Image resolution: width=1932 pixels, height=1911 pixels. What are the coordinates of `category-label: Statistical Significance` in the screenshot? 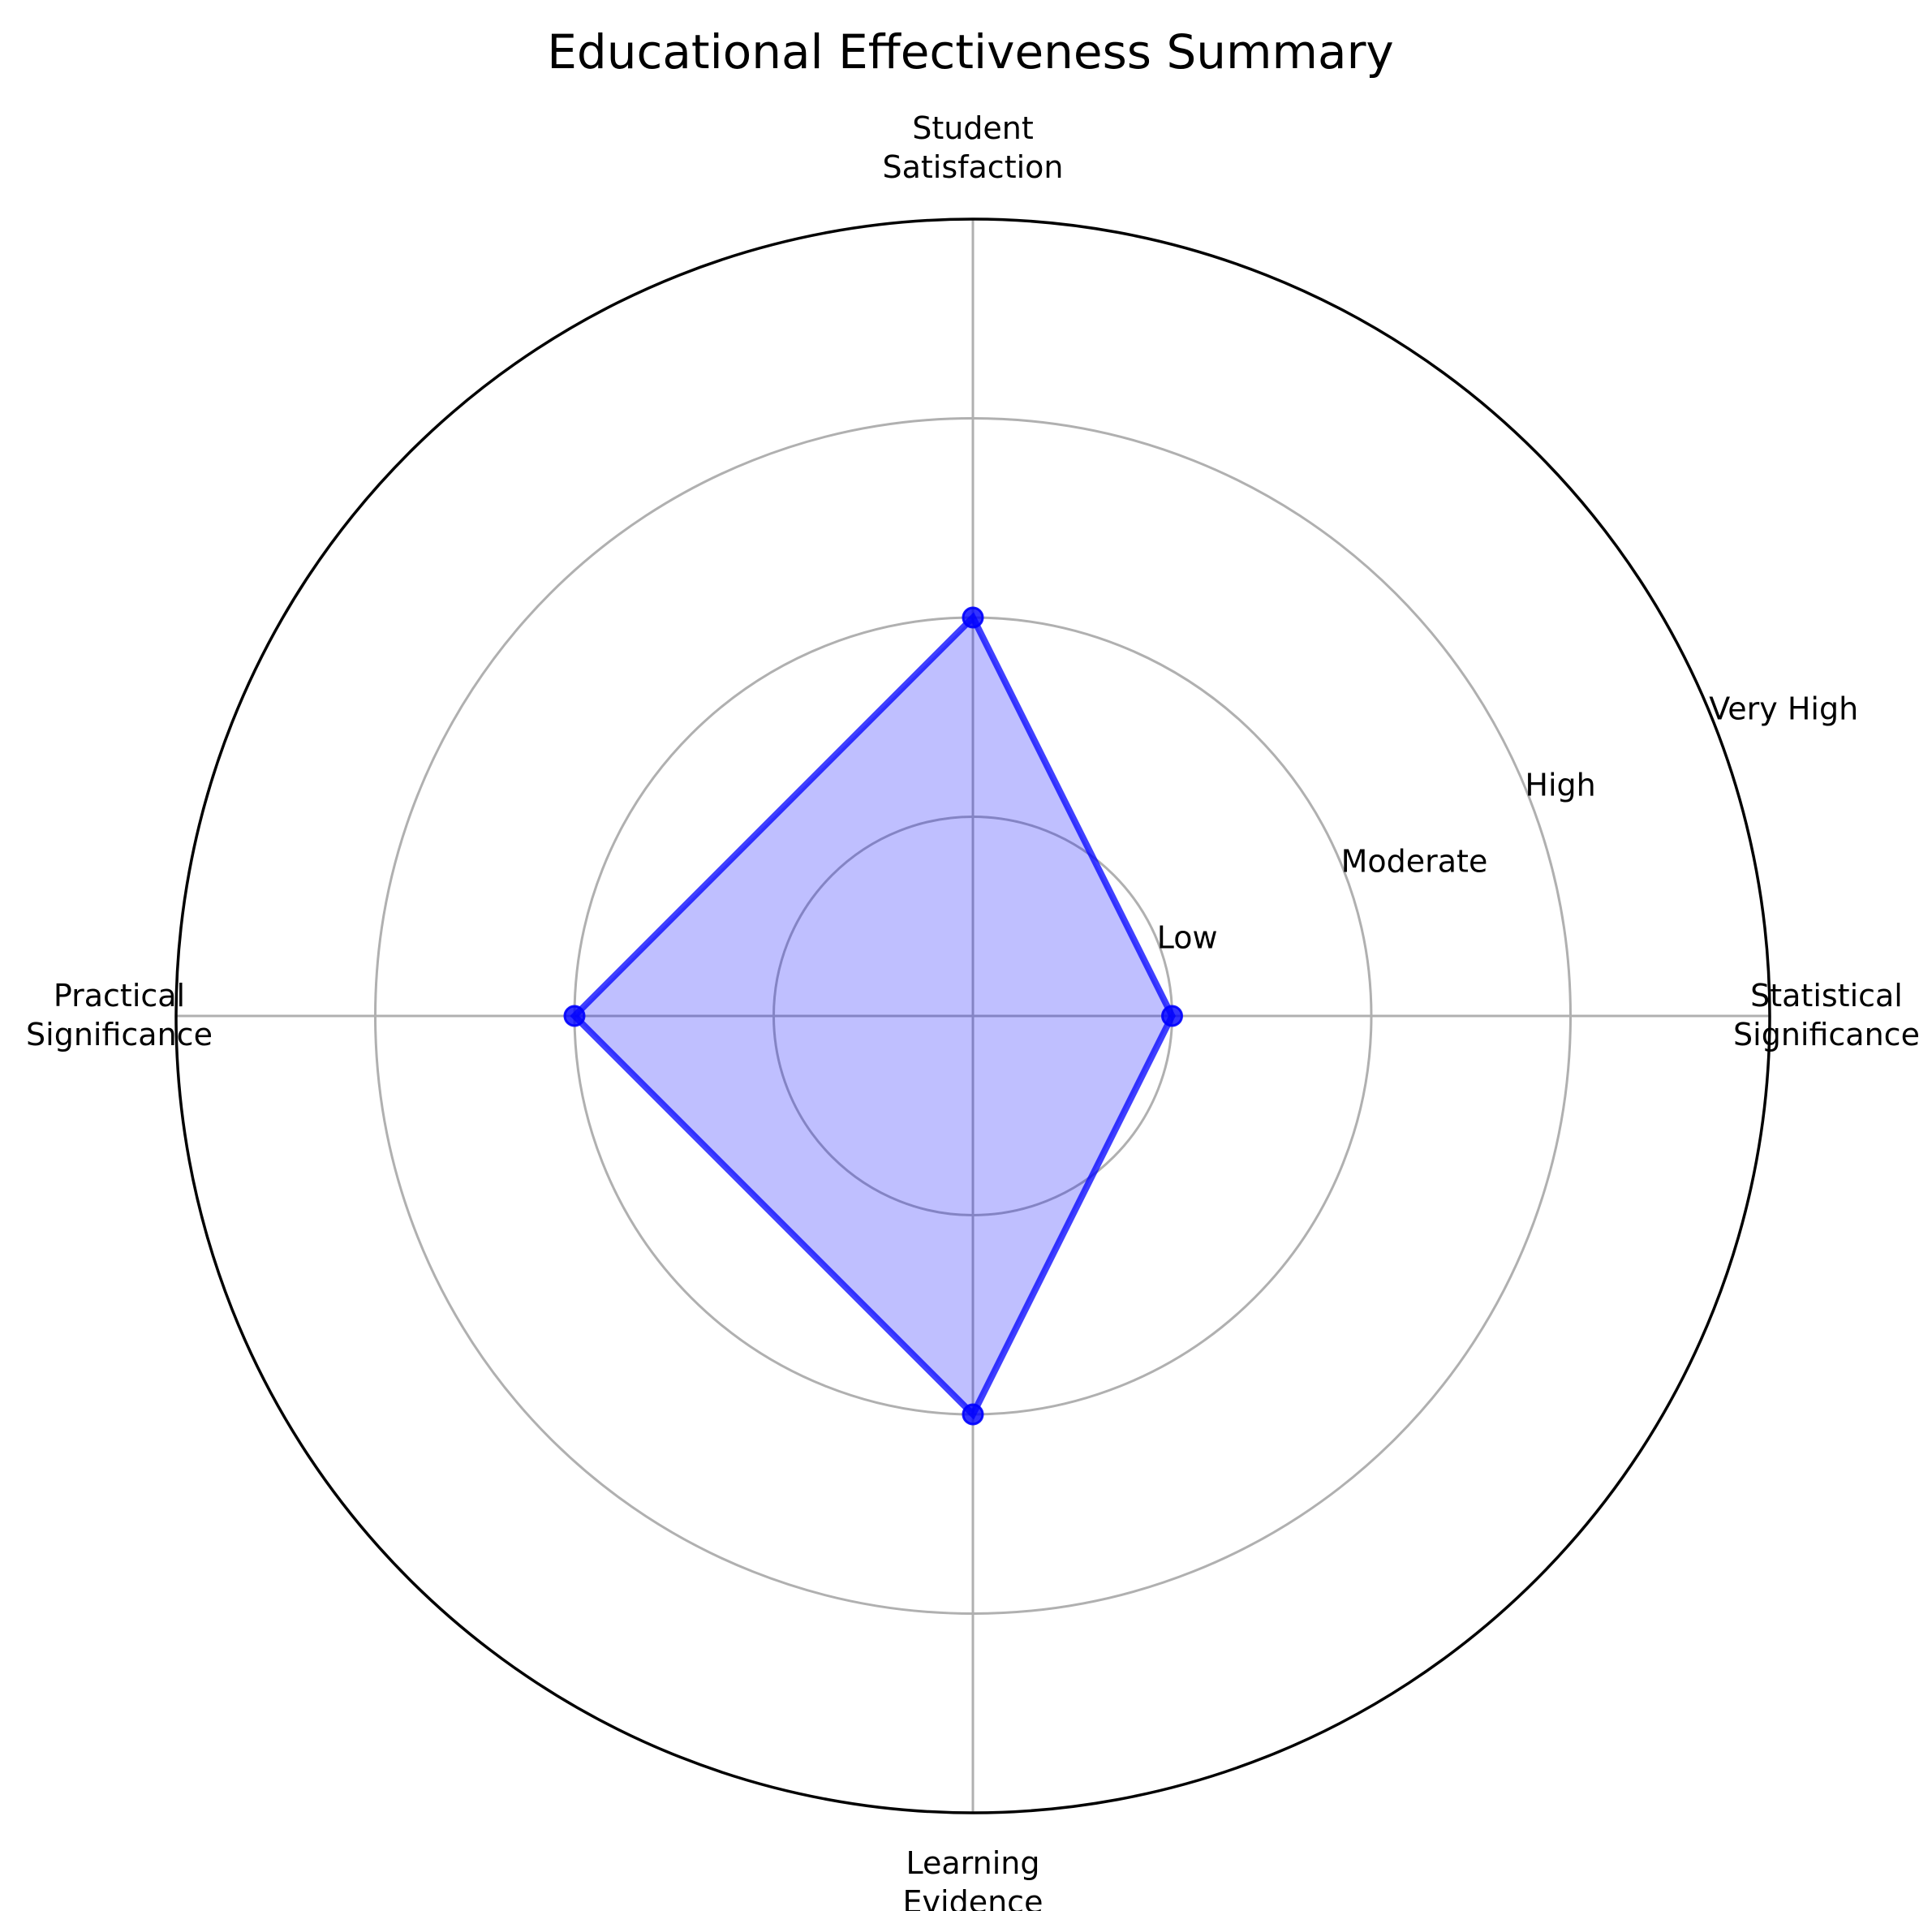 It's located at (1826, 1015).